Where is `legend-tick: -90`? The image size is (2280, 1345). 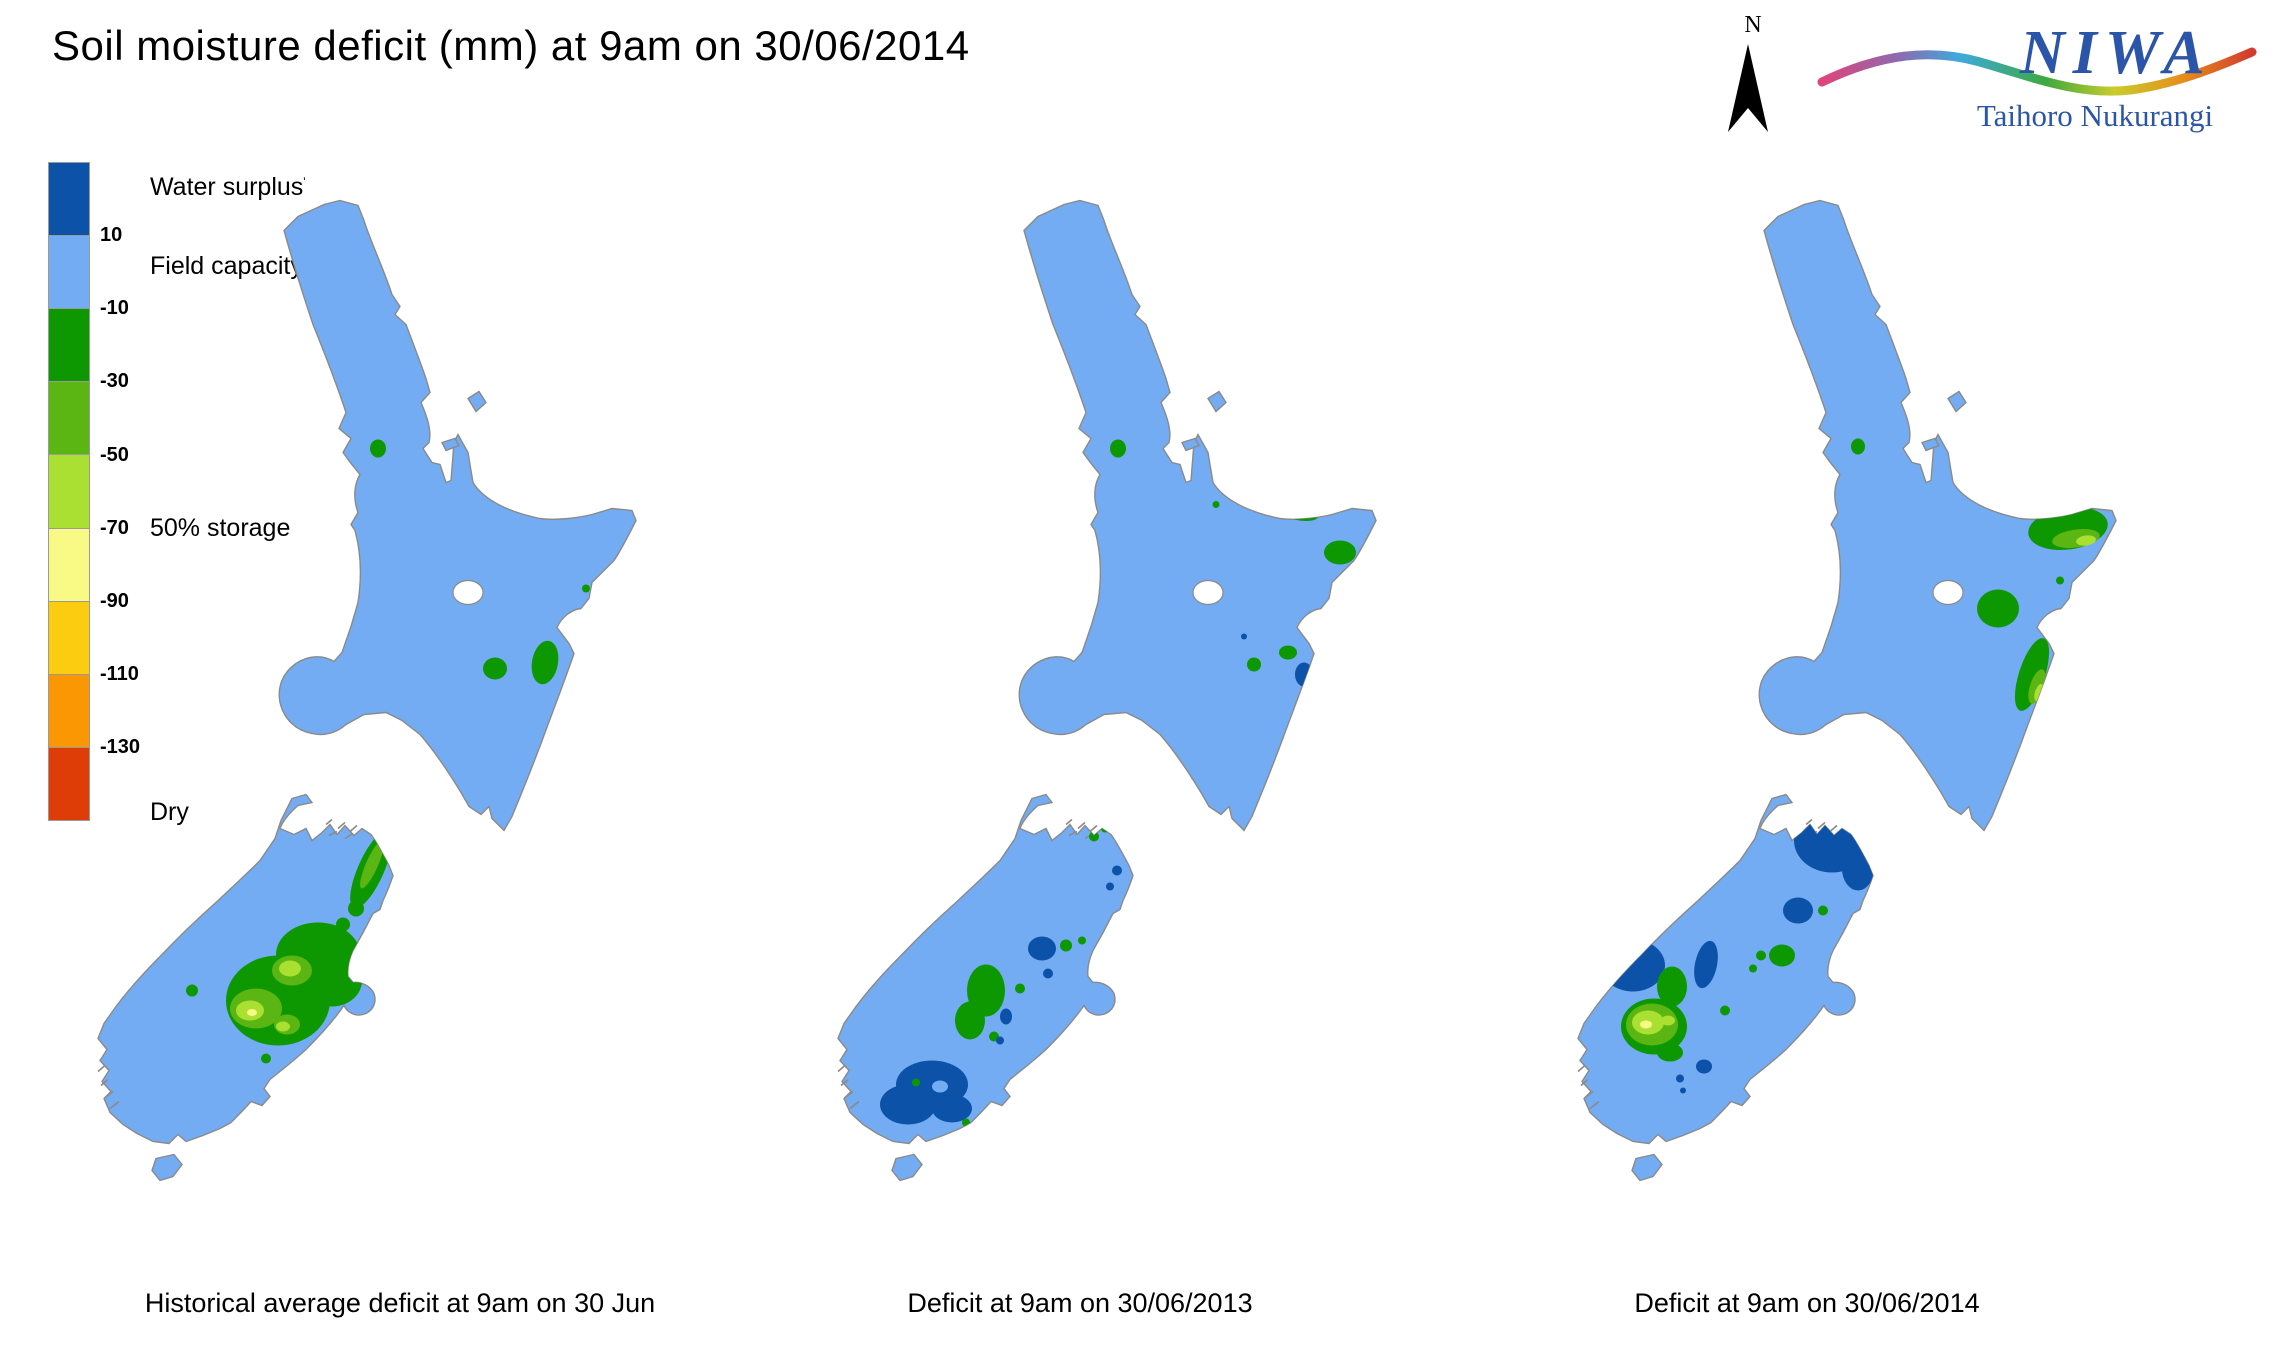
legend-tick: -90 is located at coordinates (114, 601).